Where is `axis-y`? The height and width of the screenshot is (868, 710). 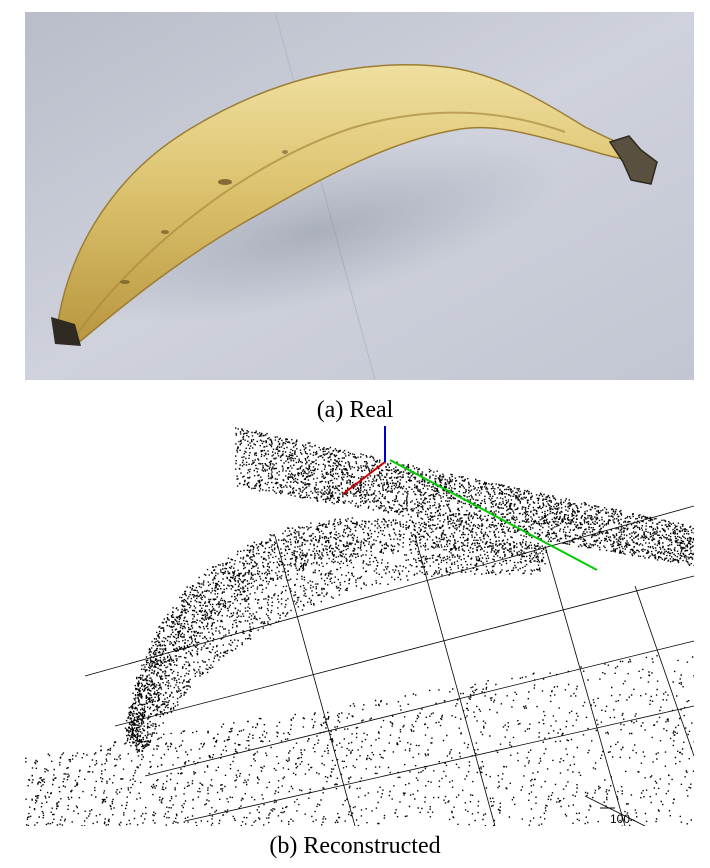 axis-y is located at coordinates (493, 515).